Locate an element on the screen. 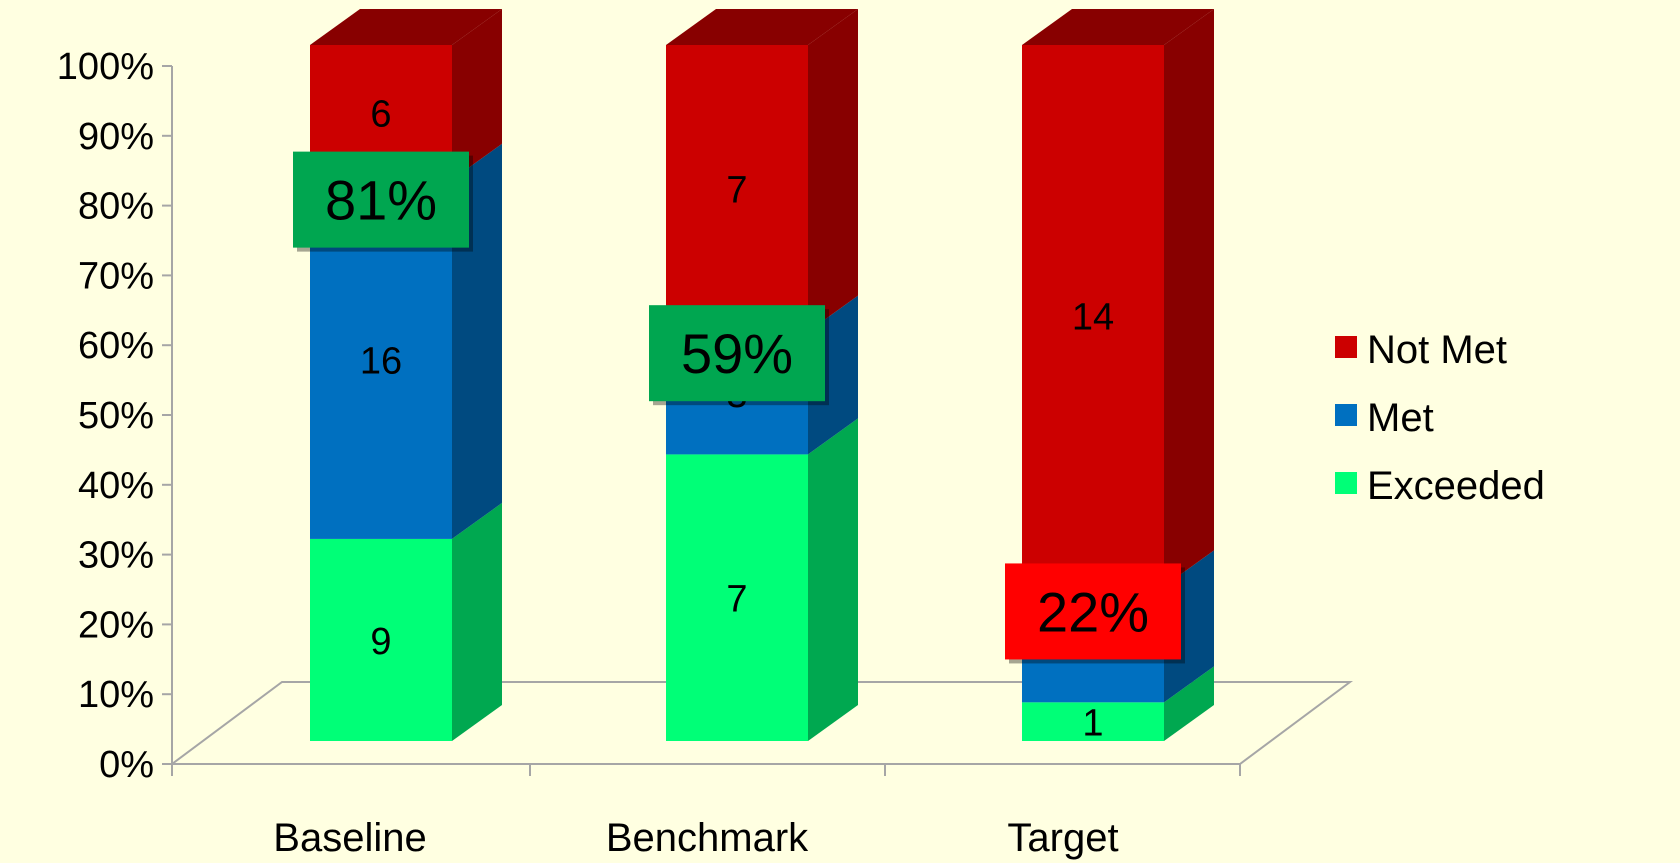 This screenshot has height=863, width=1680. x-tick-label-target: Target is located at coordinates (1062, 838).